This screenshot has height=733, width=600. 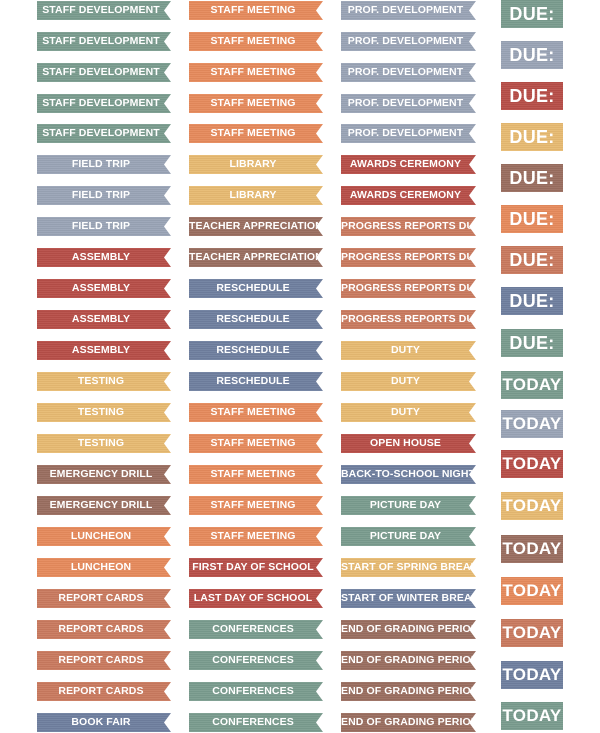 What do you see at coordinates (256, 567) in the screenshot?
I see `sticker-banner: FIRST DAY OF SCHOOL` at bounding box center [256, 567].